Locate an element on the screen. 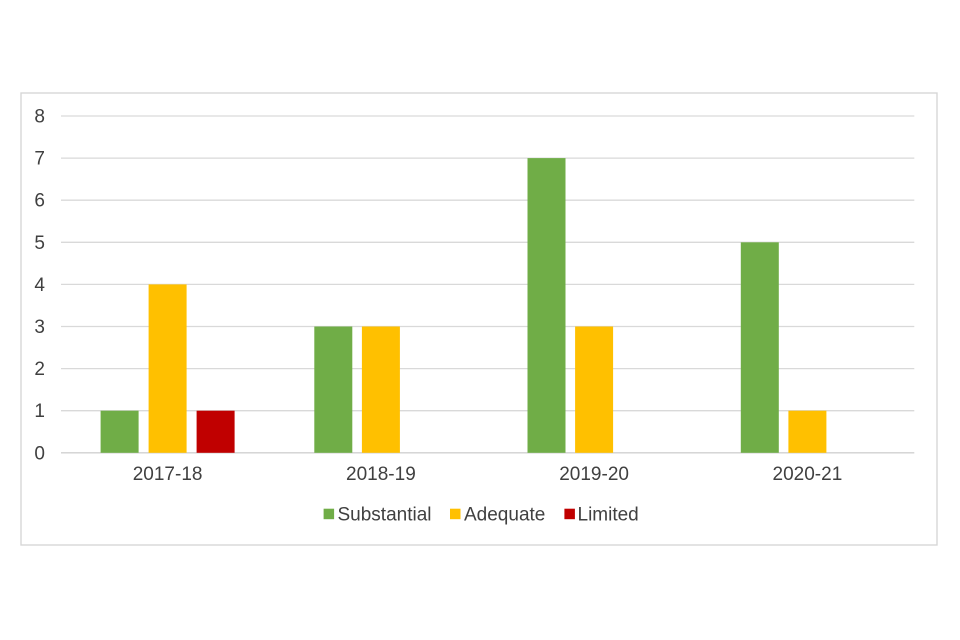 This screenshot has height=640, width=960. svg-text: 2020-21 is located at coordinates (808, 474).